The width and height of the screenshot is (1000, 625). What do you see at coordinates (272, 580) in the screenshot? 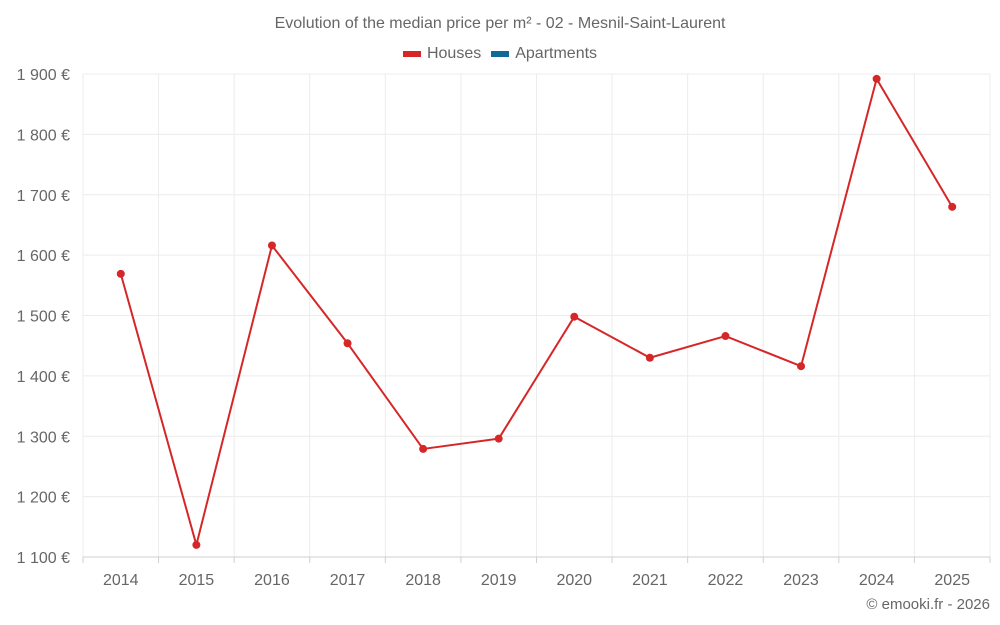
I see `x-tick-label: 2016` at bounding box center [272, 580].